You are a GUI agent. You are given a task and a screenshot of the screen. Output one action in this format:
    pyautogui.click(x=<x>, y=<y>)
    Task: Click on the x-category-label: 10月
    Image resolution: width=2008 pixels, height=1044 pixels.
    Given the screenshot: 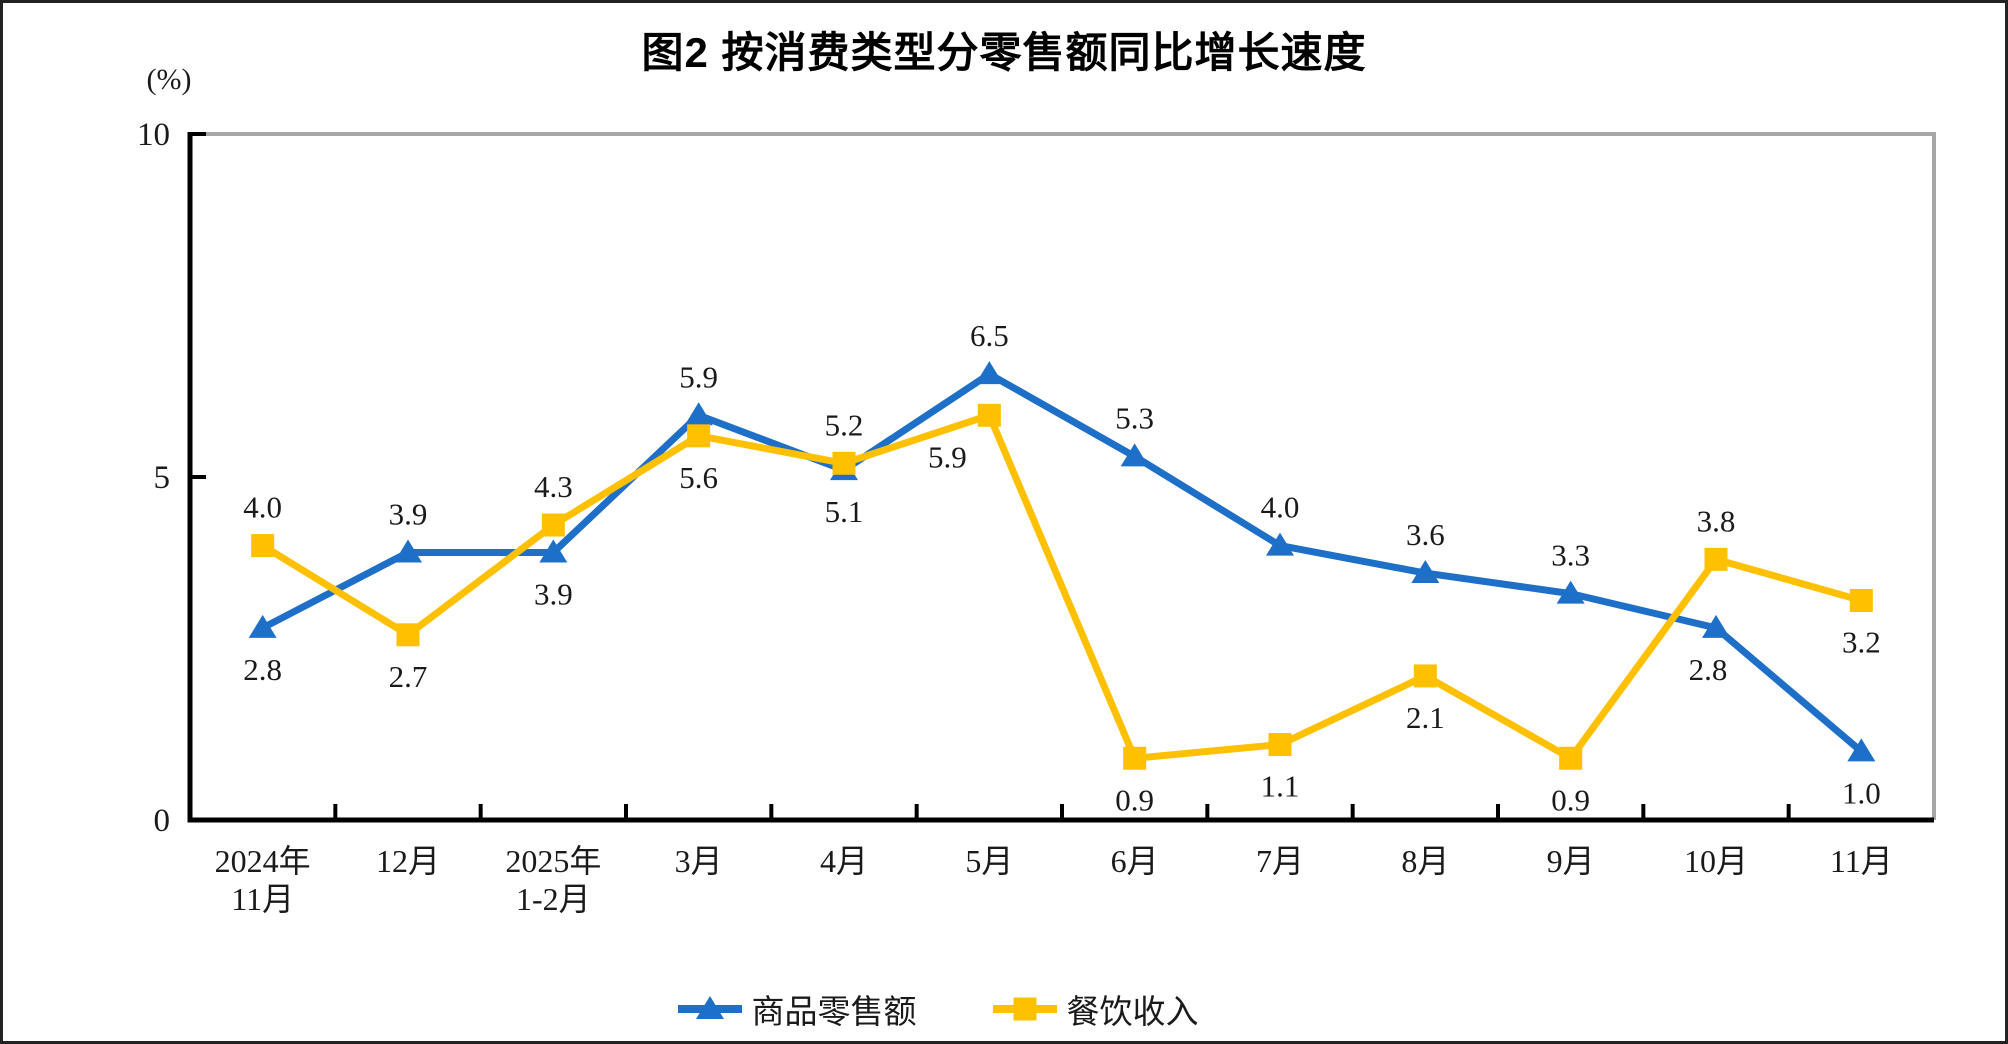 What is the action you would take?
    pyautogui.click(x=1716, y=861)
    